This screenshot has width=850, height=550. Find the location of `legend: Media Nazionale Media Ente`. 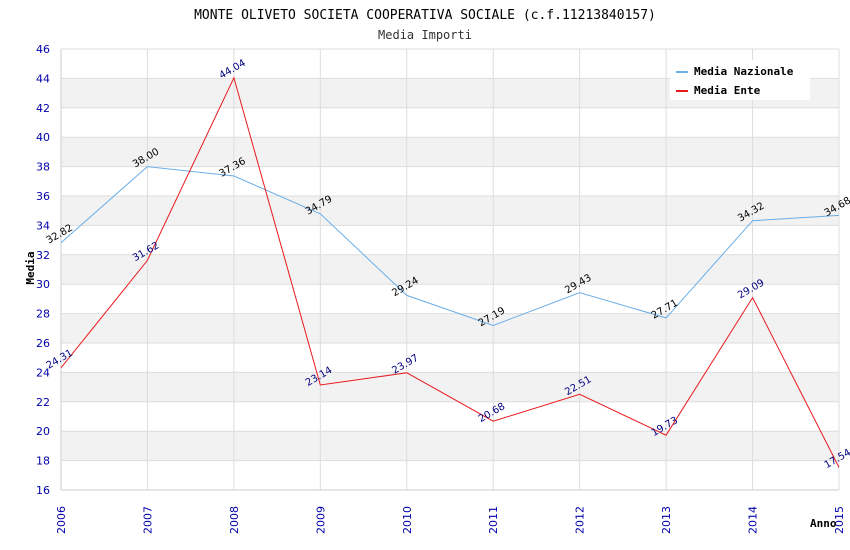

legend: Media Nazionale Media Ente is located at coordinates (740, 80).